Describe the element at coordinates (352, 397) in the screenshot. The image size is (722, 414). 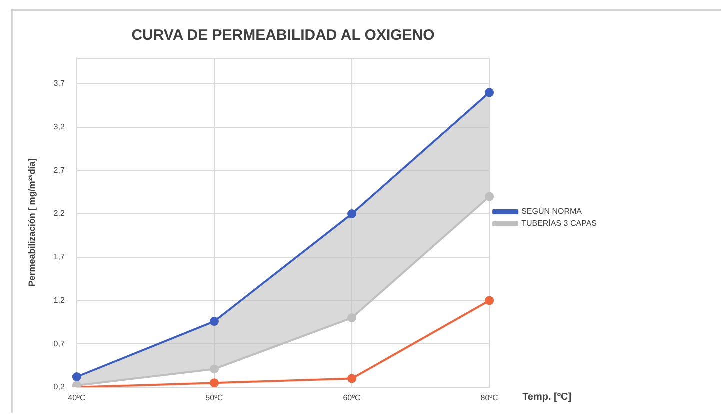
I see `x-tick-label: 60ºC` at that location.